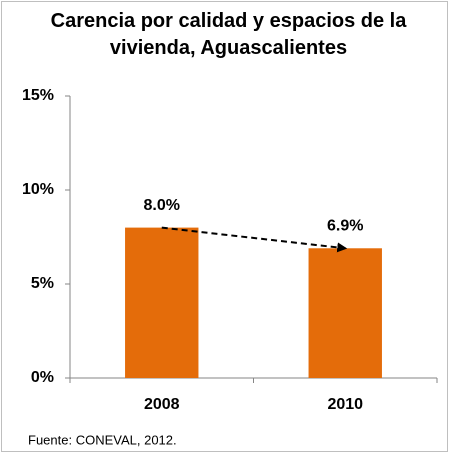 This screenshot has height=454, width=456. Describe the element at coordinates (38, 189) in the screenshot. I see `y-tick-label: 10%` at that location.